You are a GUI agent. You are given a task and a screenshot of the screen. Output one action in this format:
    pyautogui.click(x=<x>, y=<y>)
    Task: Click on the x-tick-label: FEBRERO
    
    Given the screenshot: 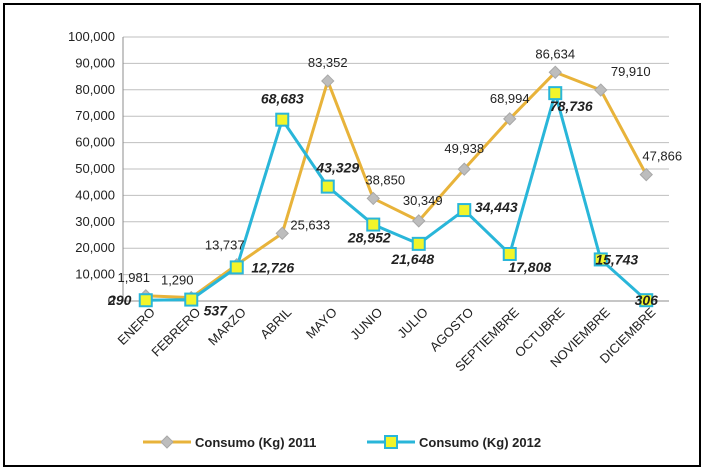 What is the action you would take?
    pyautogui.click(x=175, y=332)
    